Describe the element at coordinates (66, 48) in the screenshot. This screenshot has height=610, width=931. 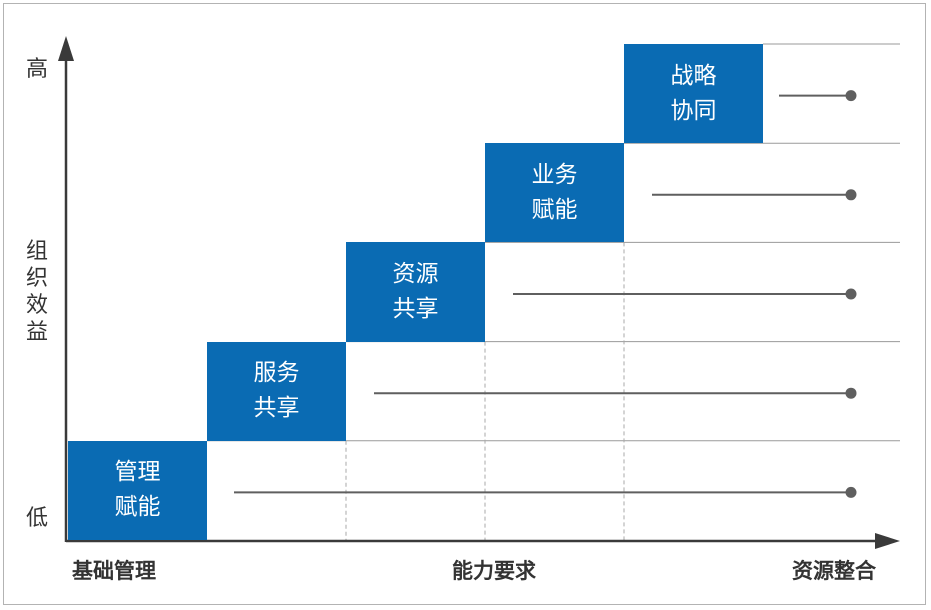
I see `y-axis-arrow-icon` at that location.